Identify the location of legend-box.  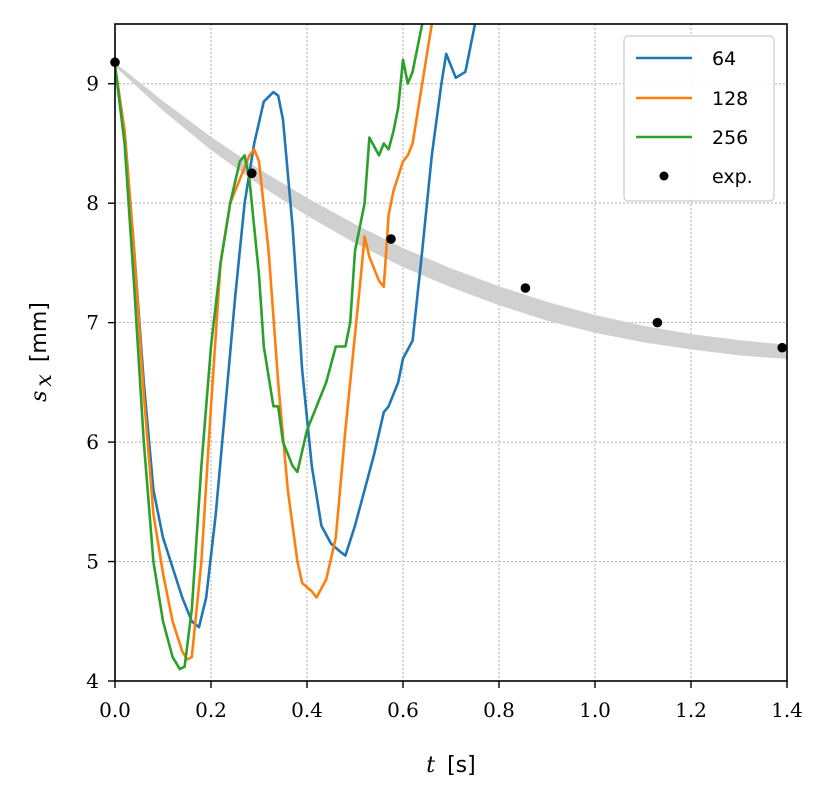
(699, 118).